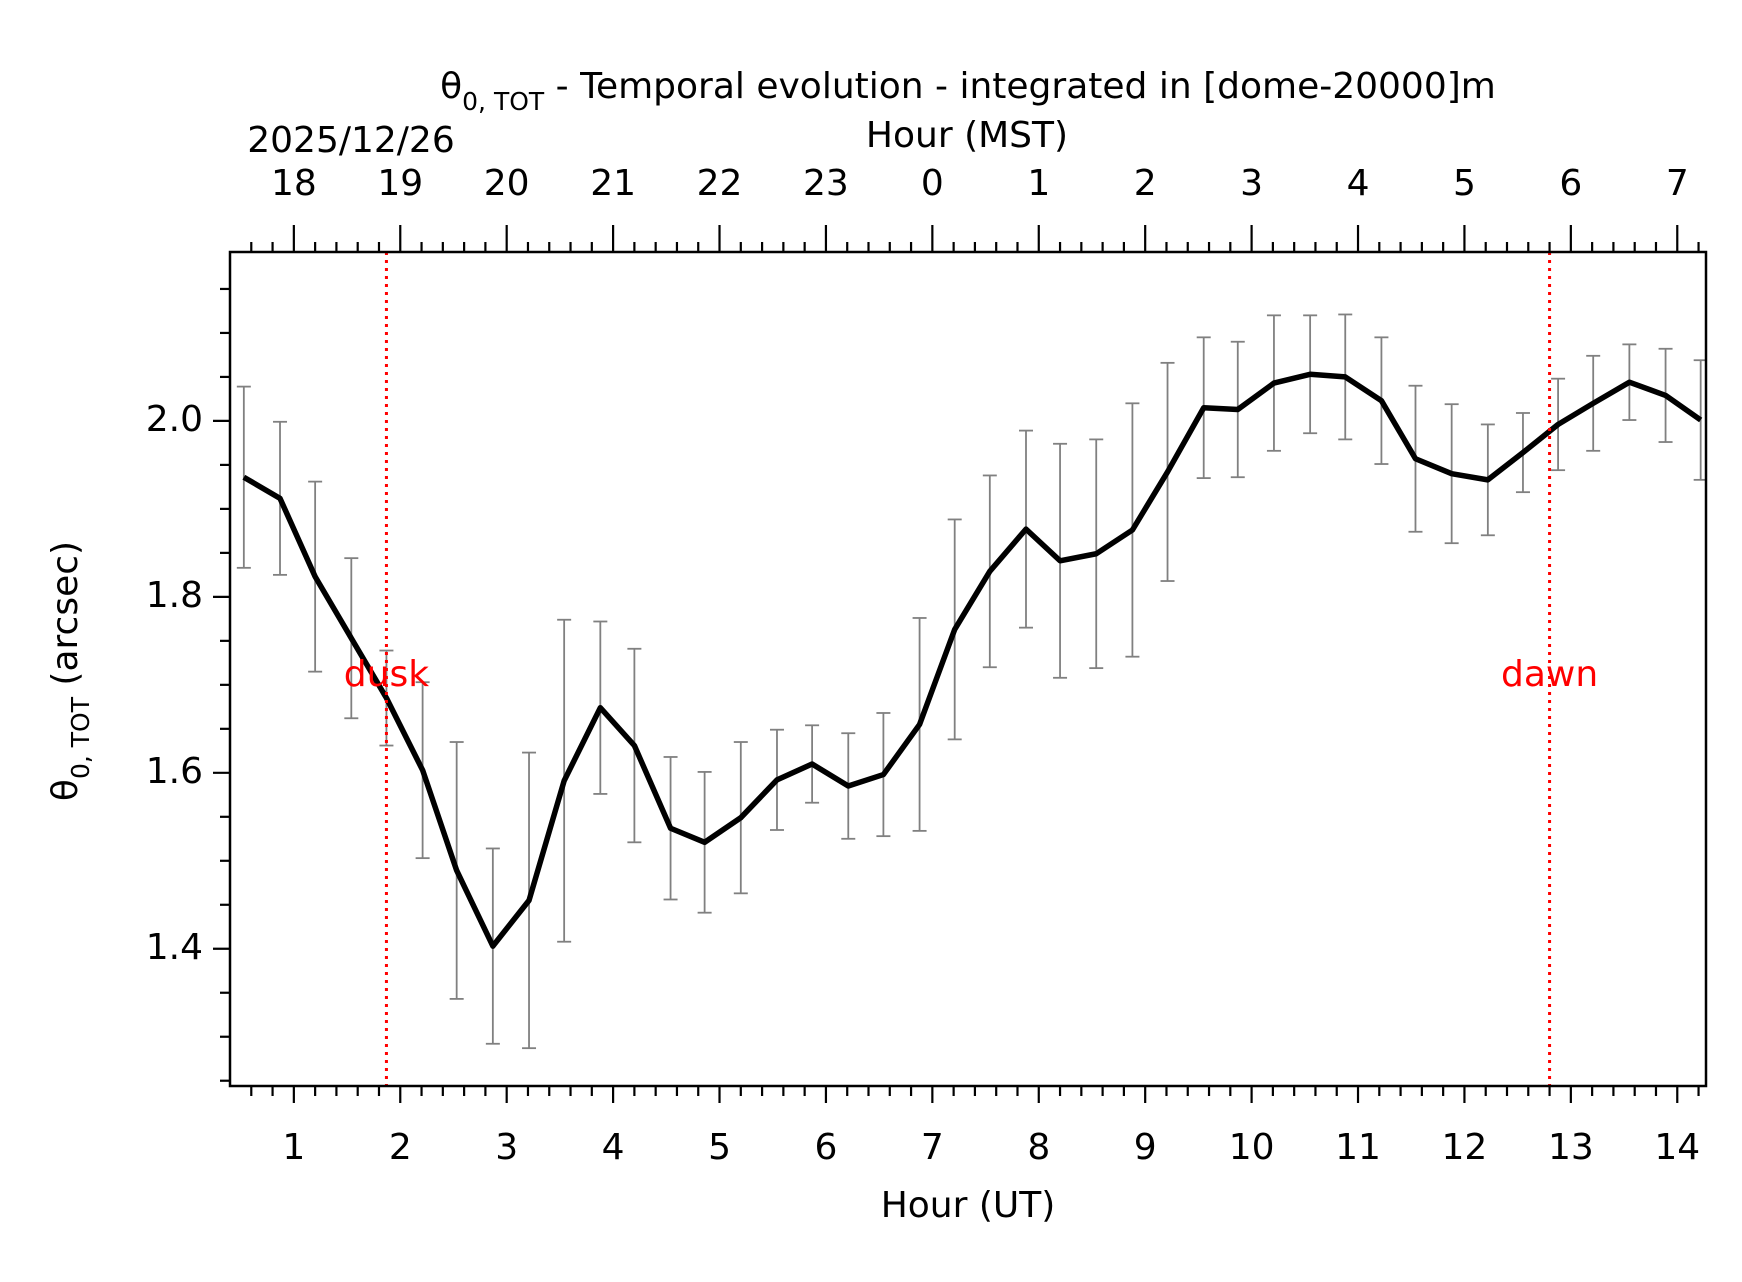 The image size is (1742, 1282). What do you see at coordinates (1677, 183) in the screenshot?
I see `x2-tick-label: 7` at bounding box center [1677, 183].